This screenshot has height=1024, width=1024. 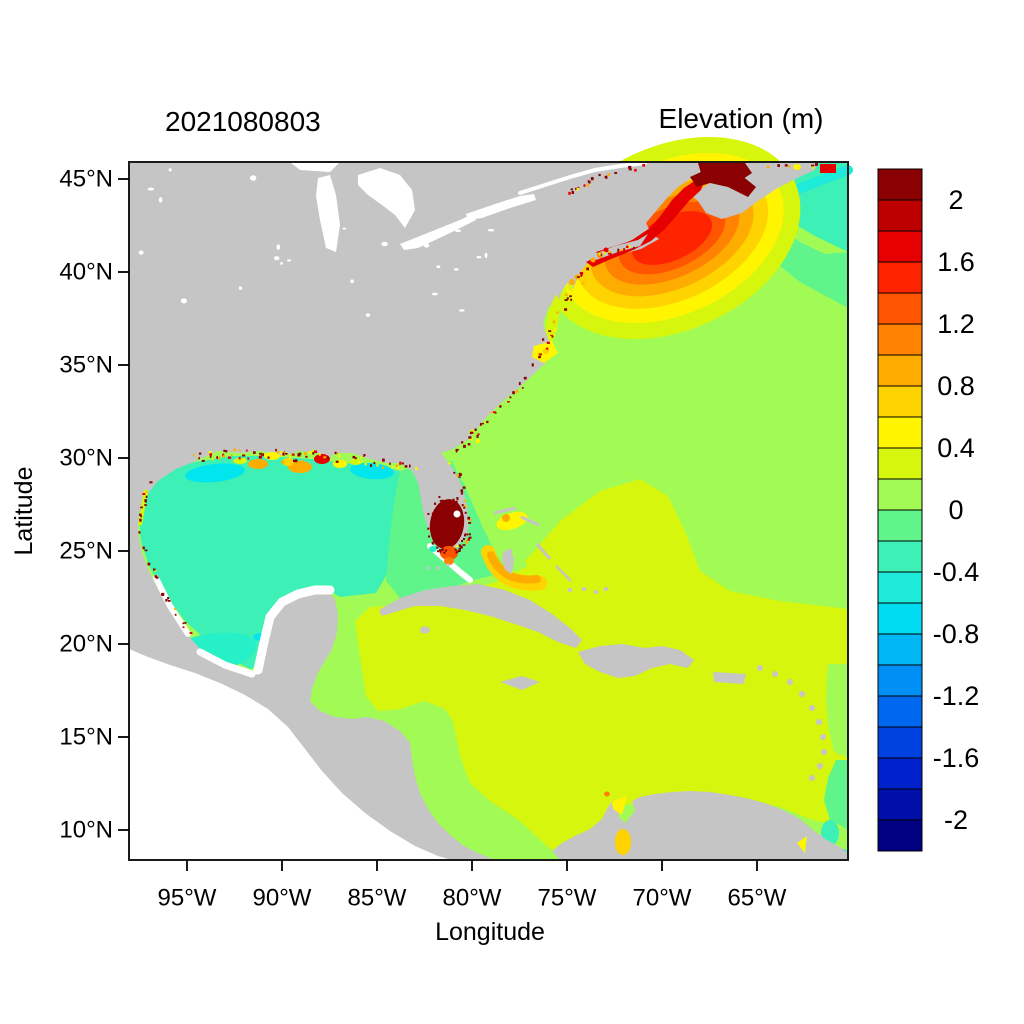 What do you see at coordinates (294, 630) in the screenshot?
I see `nodata-yucatan-margin` at bounding box center [294, 630].